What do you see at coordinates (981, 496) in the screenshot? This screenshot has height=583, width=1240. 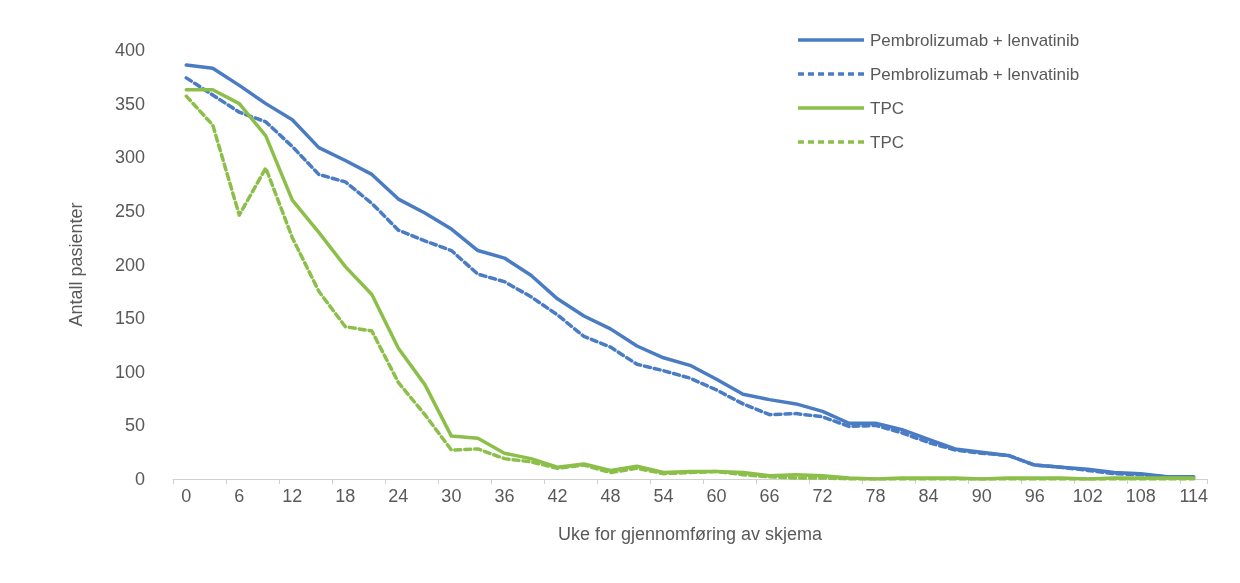 I see `x-tick-label: 90` at bounding box center [981, 496].